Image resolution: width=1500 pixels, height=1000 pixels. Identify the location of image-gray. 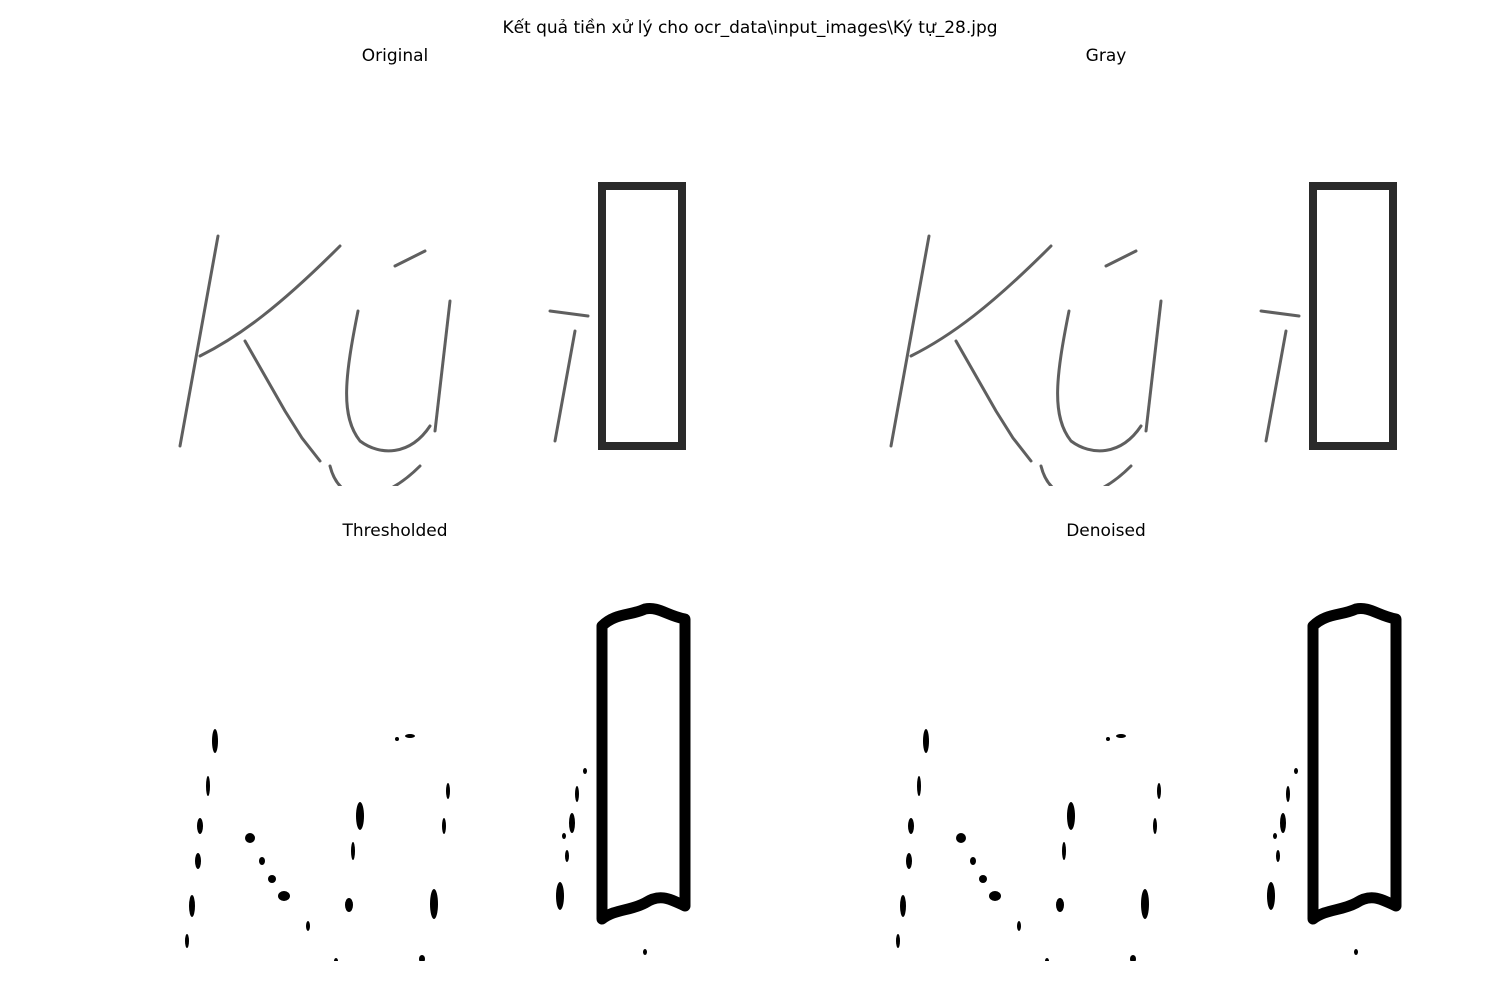
(1143, 334).